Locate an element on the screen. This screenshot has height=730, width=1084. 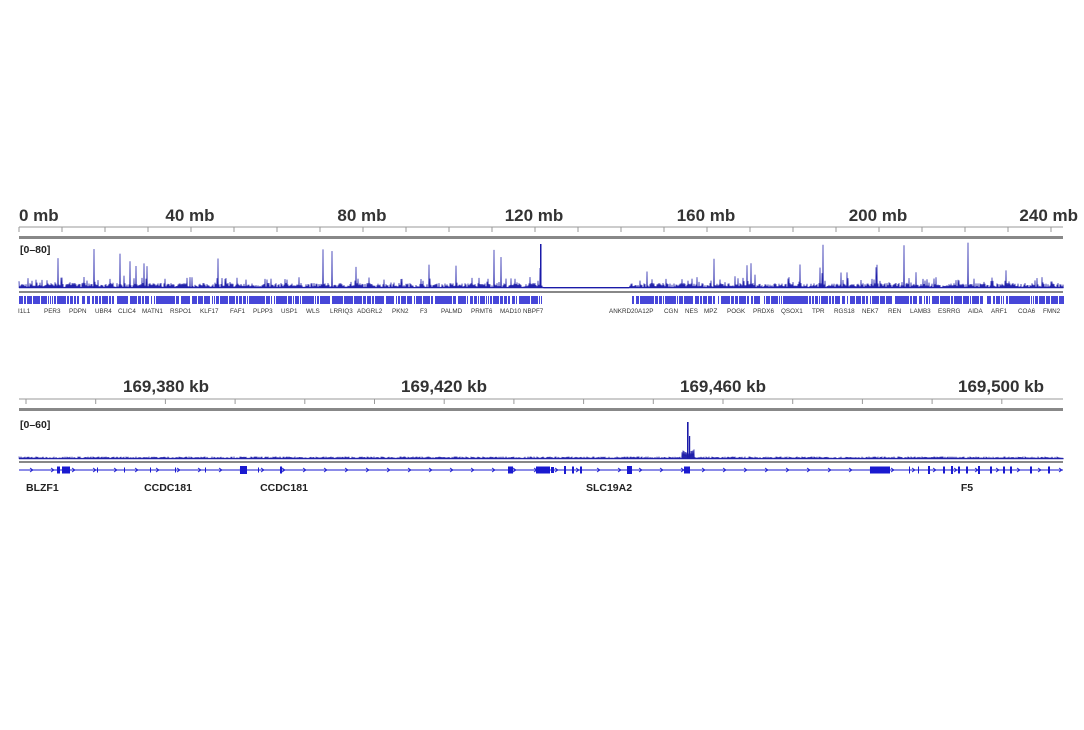
signal-peak is located at coordinates (541, 266).